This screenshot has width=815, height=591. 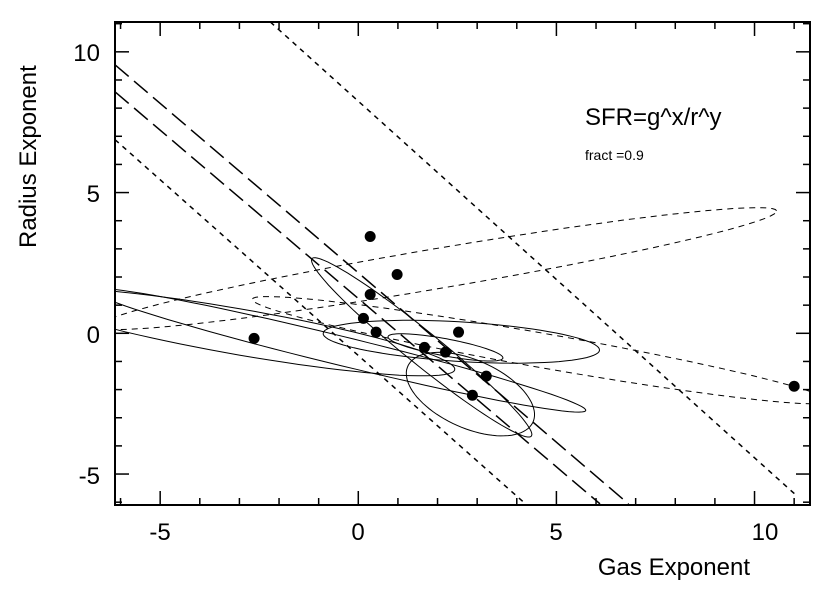 What do you see at coordinates (89, 476) in the screenshot?
I see `y-tick-label: -5` at bounding box center [89, 476].